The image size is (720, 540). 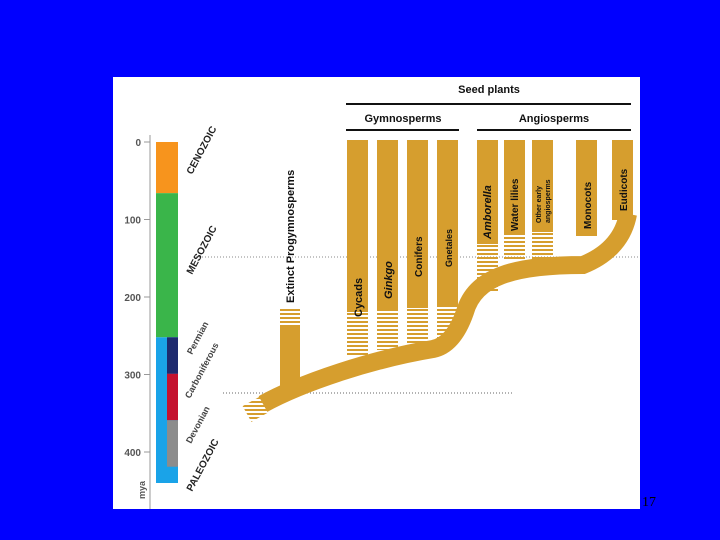 I want to click on time-tick-label-3: 300, so click(x=132, y=376).